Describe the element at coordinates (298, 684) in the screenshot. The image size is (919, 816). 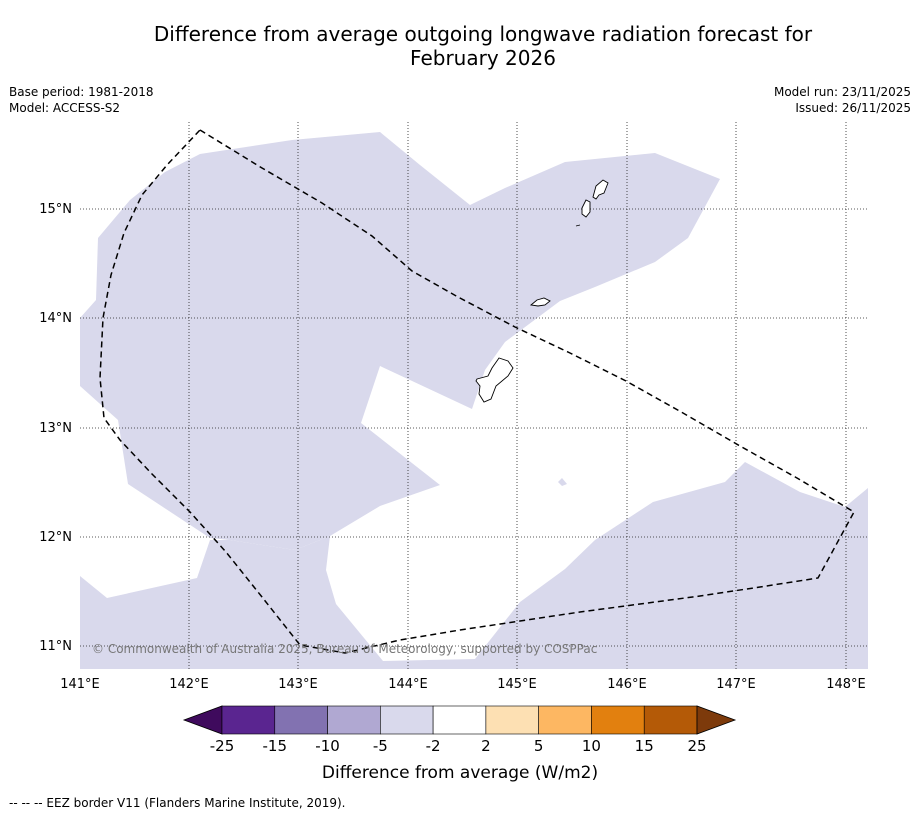
I see `lon-label: 143°E` at that location.